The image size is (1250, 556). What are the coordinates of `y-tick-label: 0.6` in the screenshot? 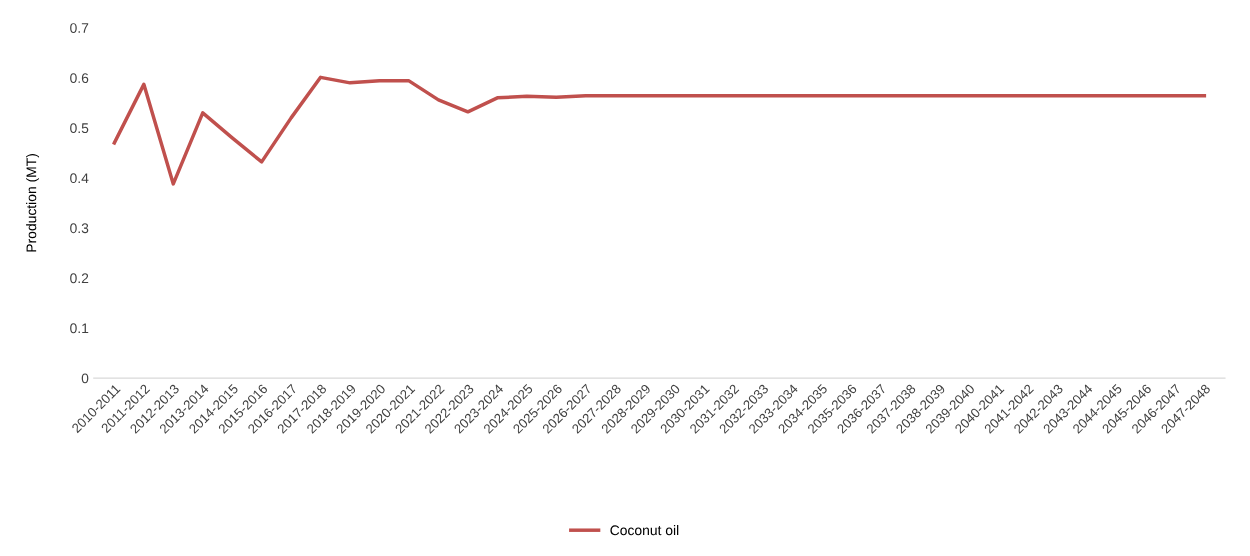 It's located at (79, 78).